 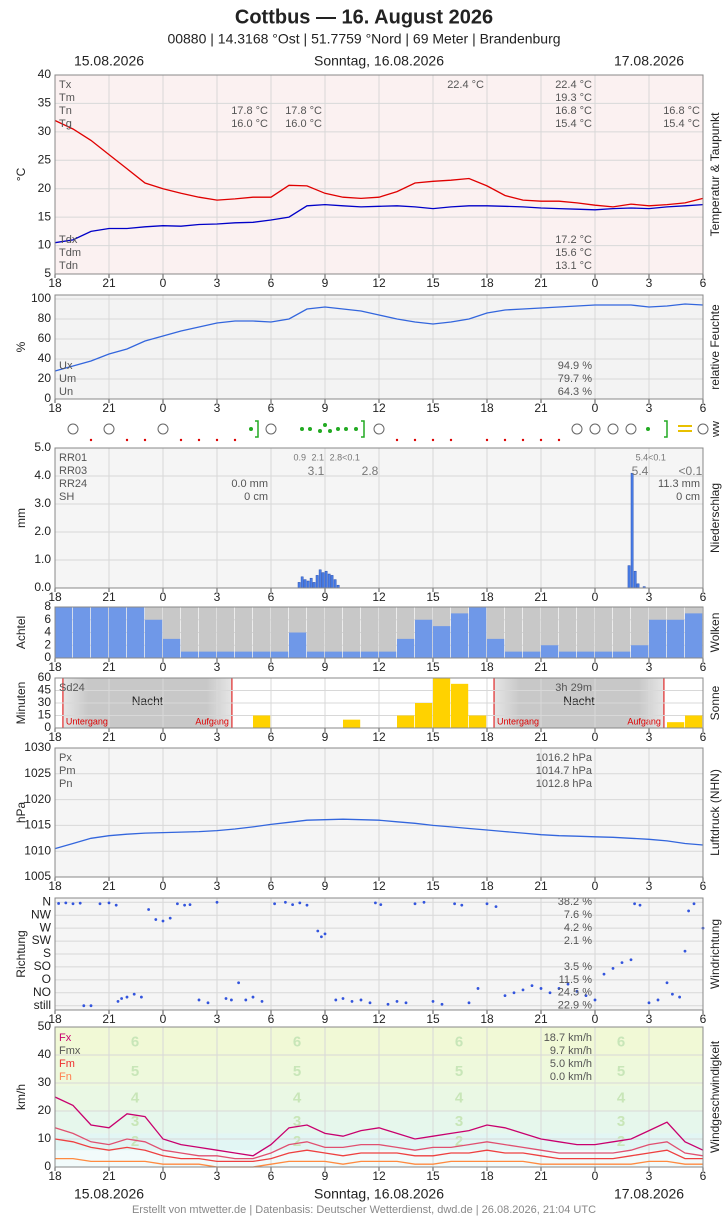 I want to click on precip-sum-label: 5.4<0.1, so click(x=651, y=457).